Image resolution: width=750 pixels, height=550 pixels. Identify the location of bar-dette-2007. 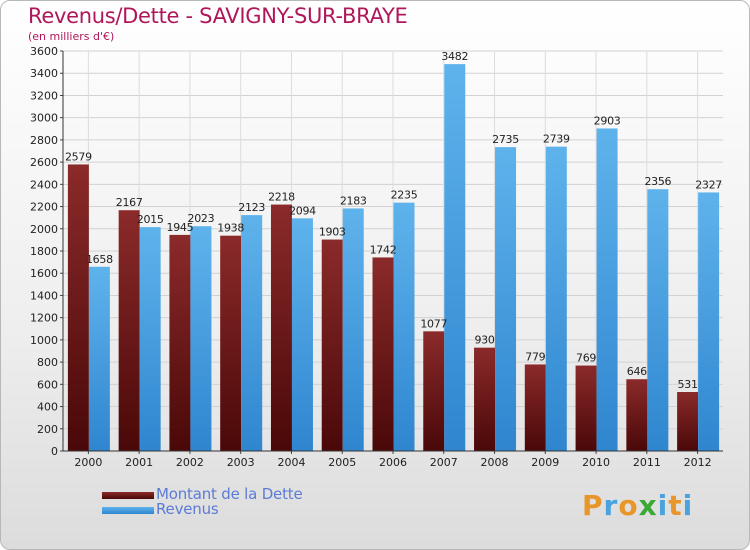
(434, 391).